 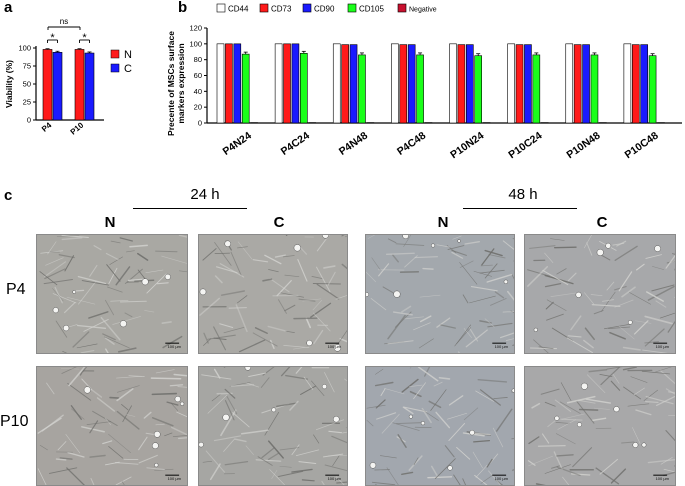 What do you see at coordinates (303, 88) in the screenshot?
I see `bar-P4C24-CD105` at bounding box center [303, 88].